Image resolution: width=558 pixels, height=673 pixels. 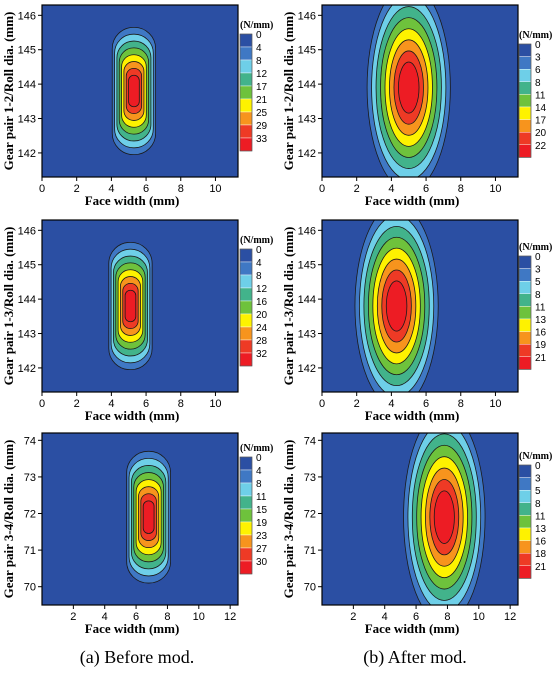 What do you see at coordinates (140, 519) in the screenshot?
I see `plot-frame` at bounding box center [140, 519].